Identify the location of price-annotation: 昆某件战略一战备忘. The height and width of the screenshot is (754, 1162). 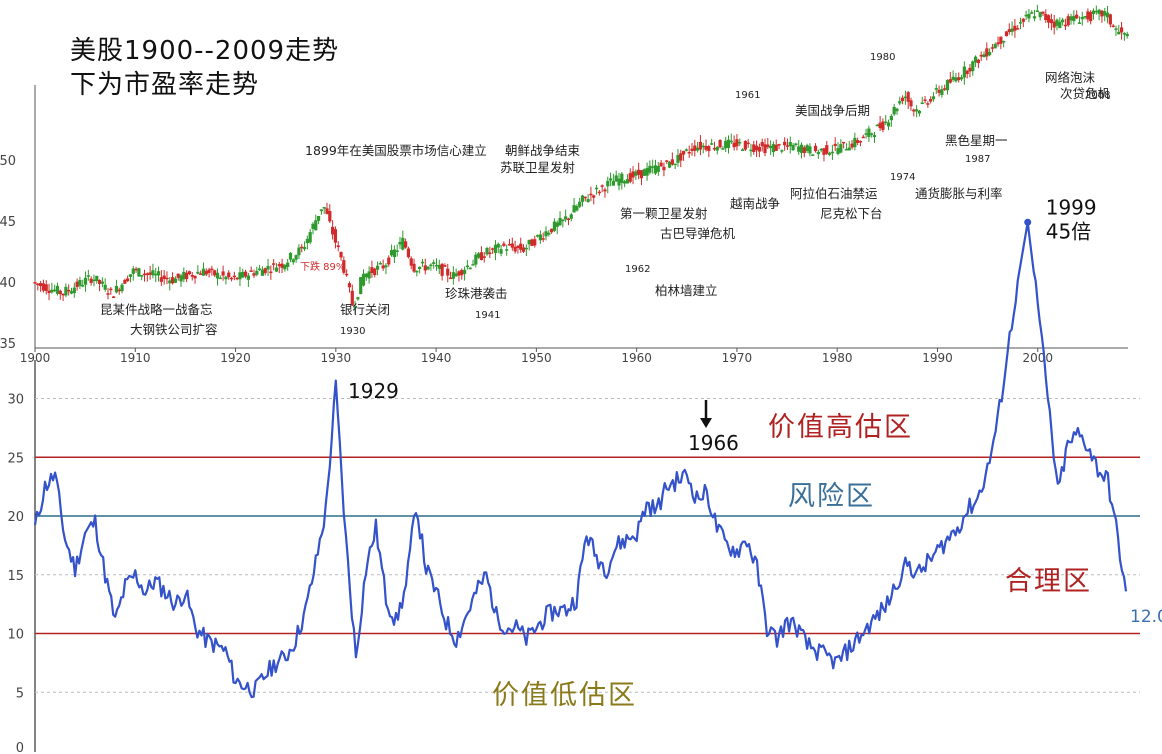
(156, 309).